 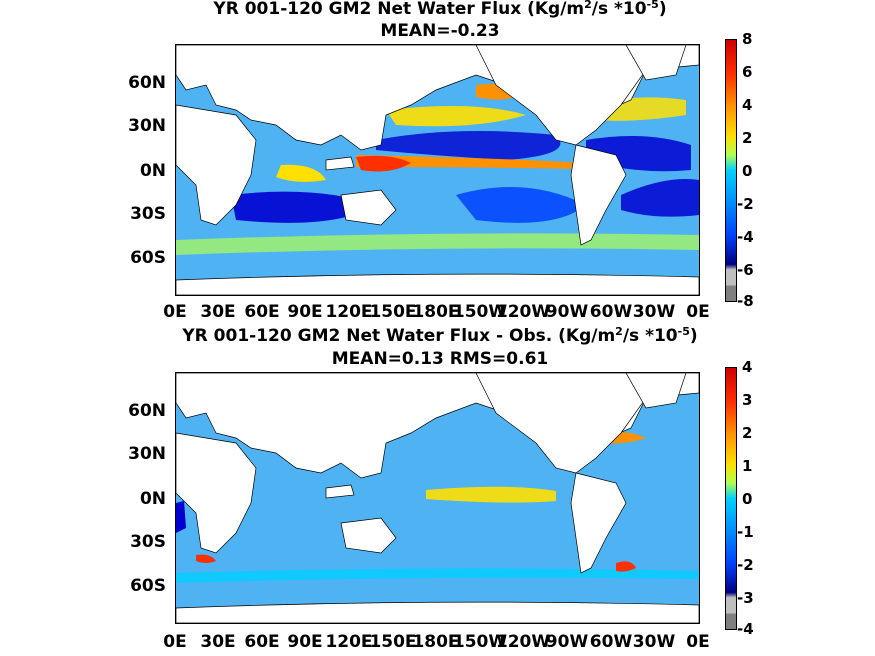 I want to click on colorbar-tick: 3, so click(x=747, y=400).